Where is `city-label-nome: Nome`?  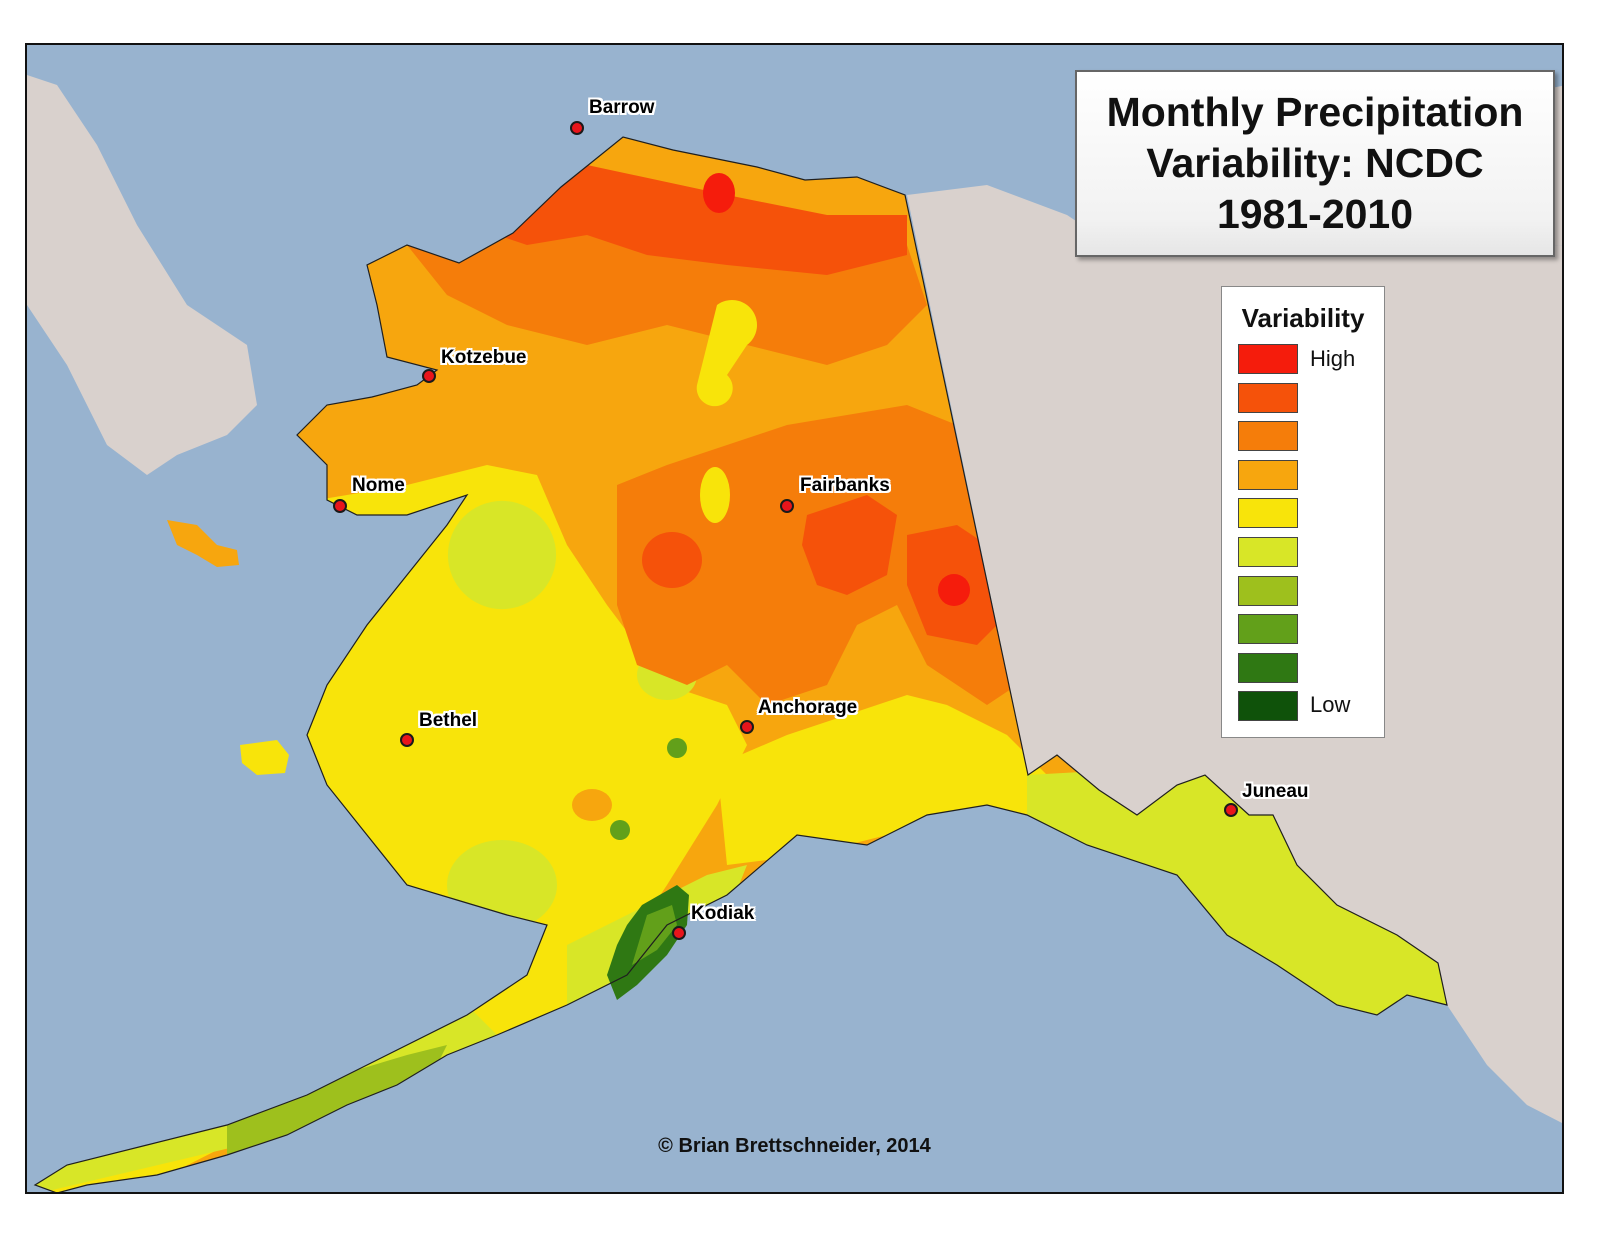
city-label-nome: Nome is located at coordinates (378, 485).